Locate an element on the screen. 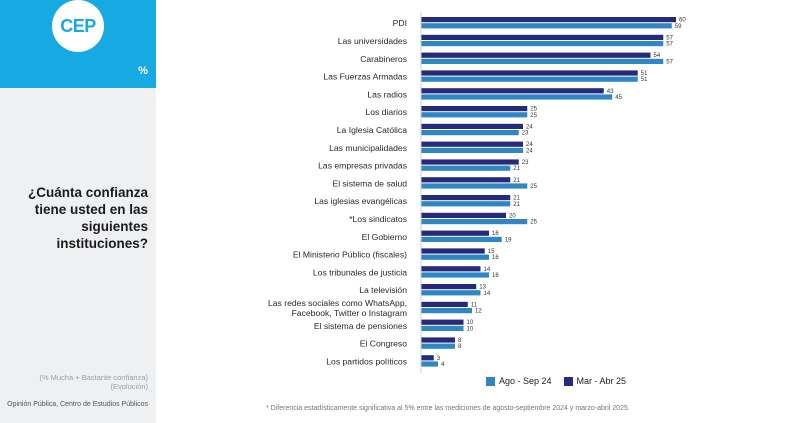 The width and height of the screenshot is (800, 423). value-label-prior: 59 is located at coordinates (678, 27).